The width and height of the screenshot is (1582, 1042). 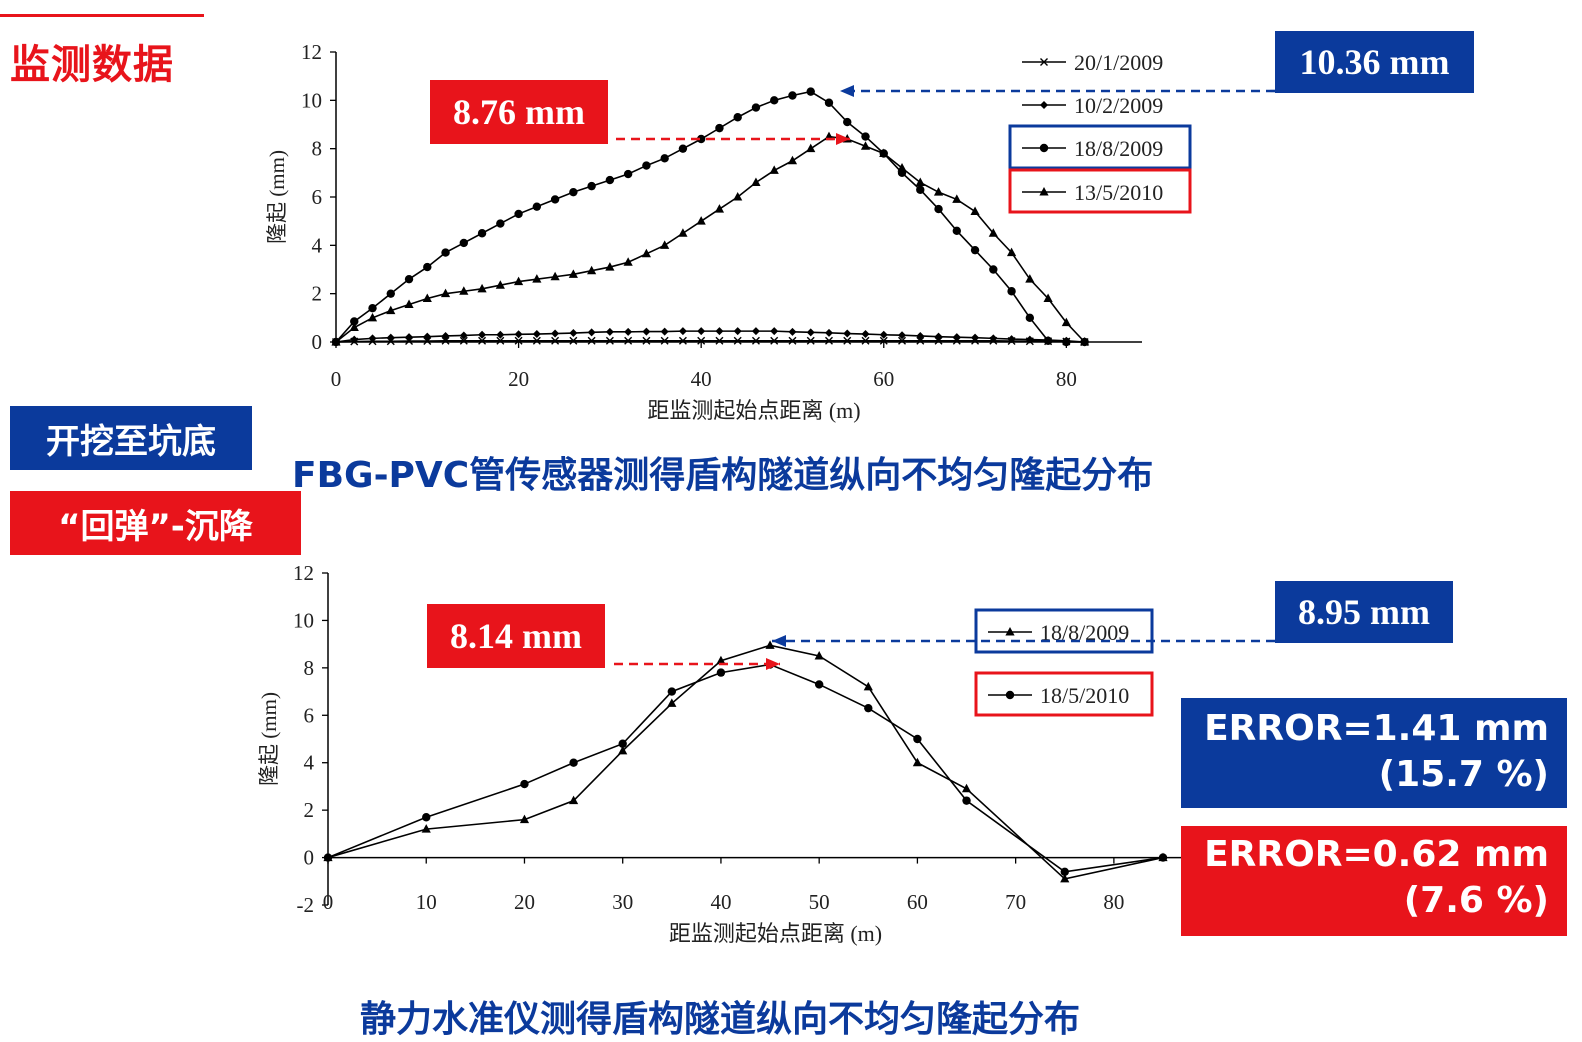 I want to click on x-tick-label: 30, so click(x=622, y=902).